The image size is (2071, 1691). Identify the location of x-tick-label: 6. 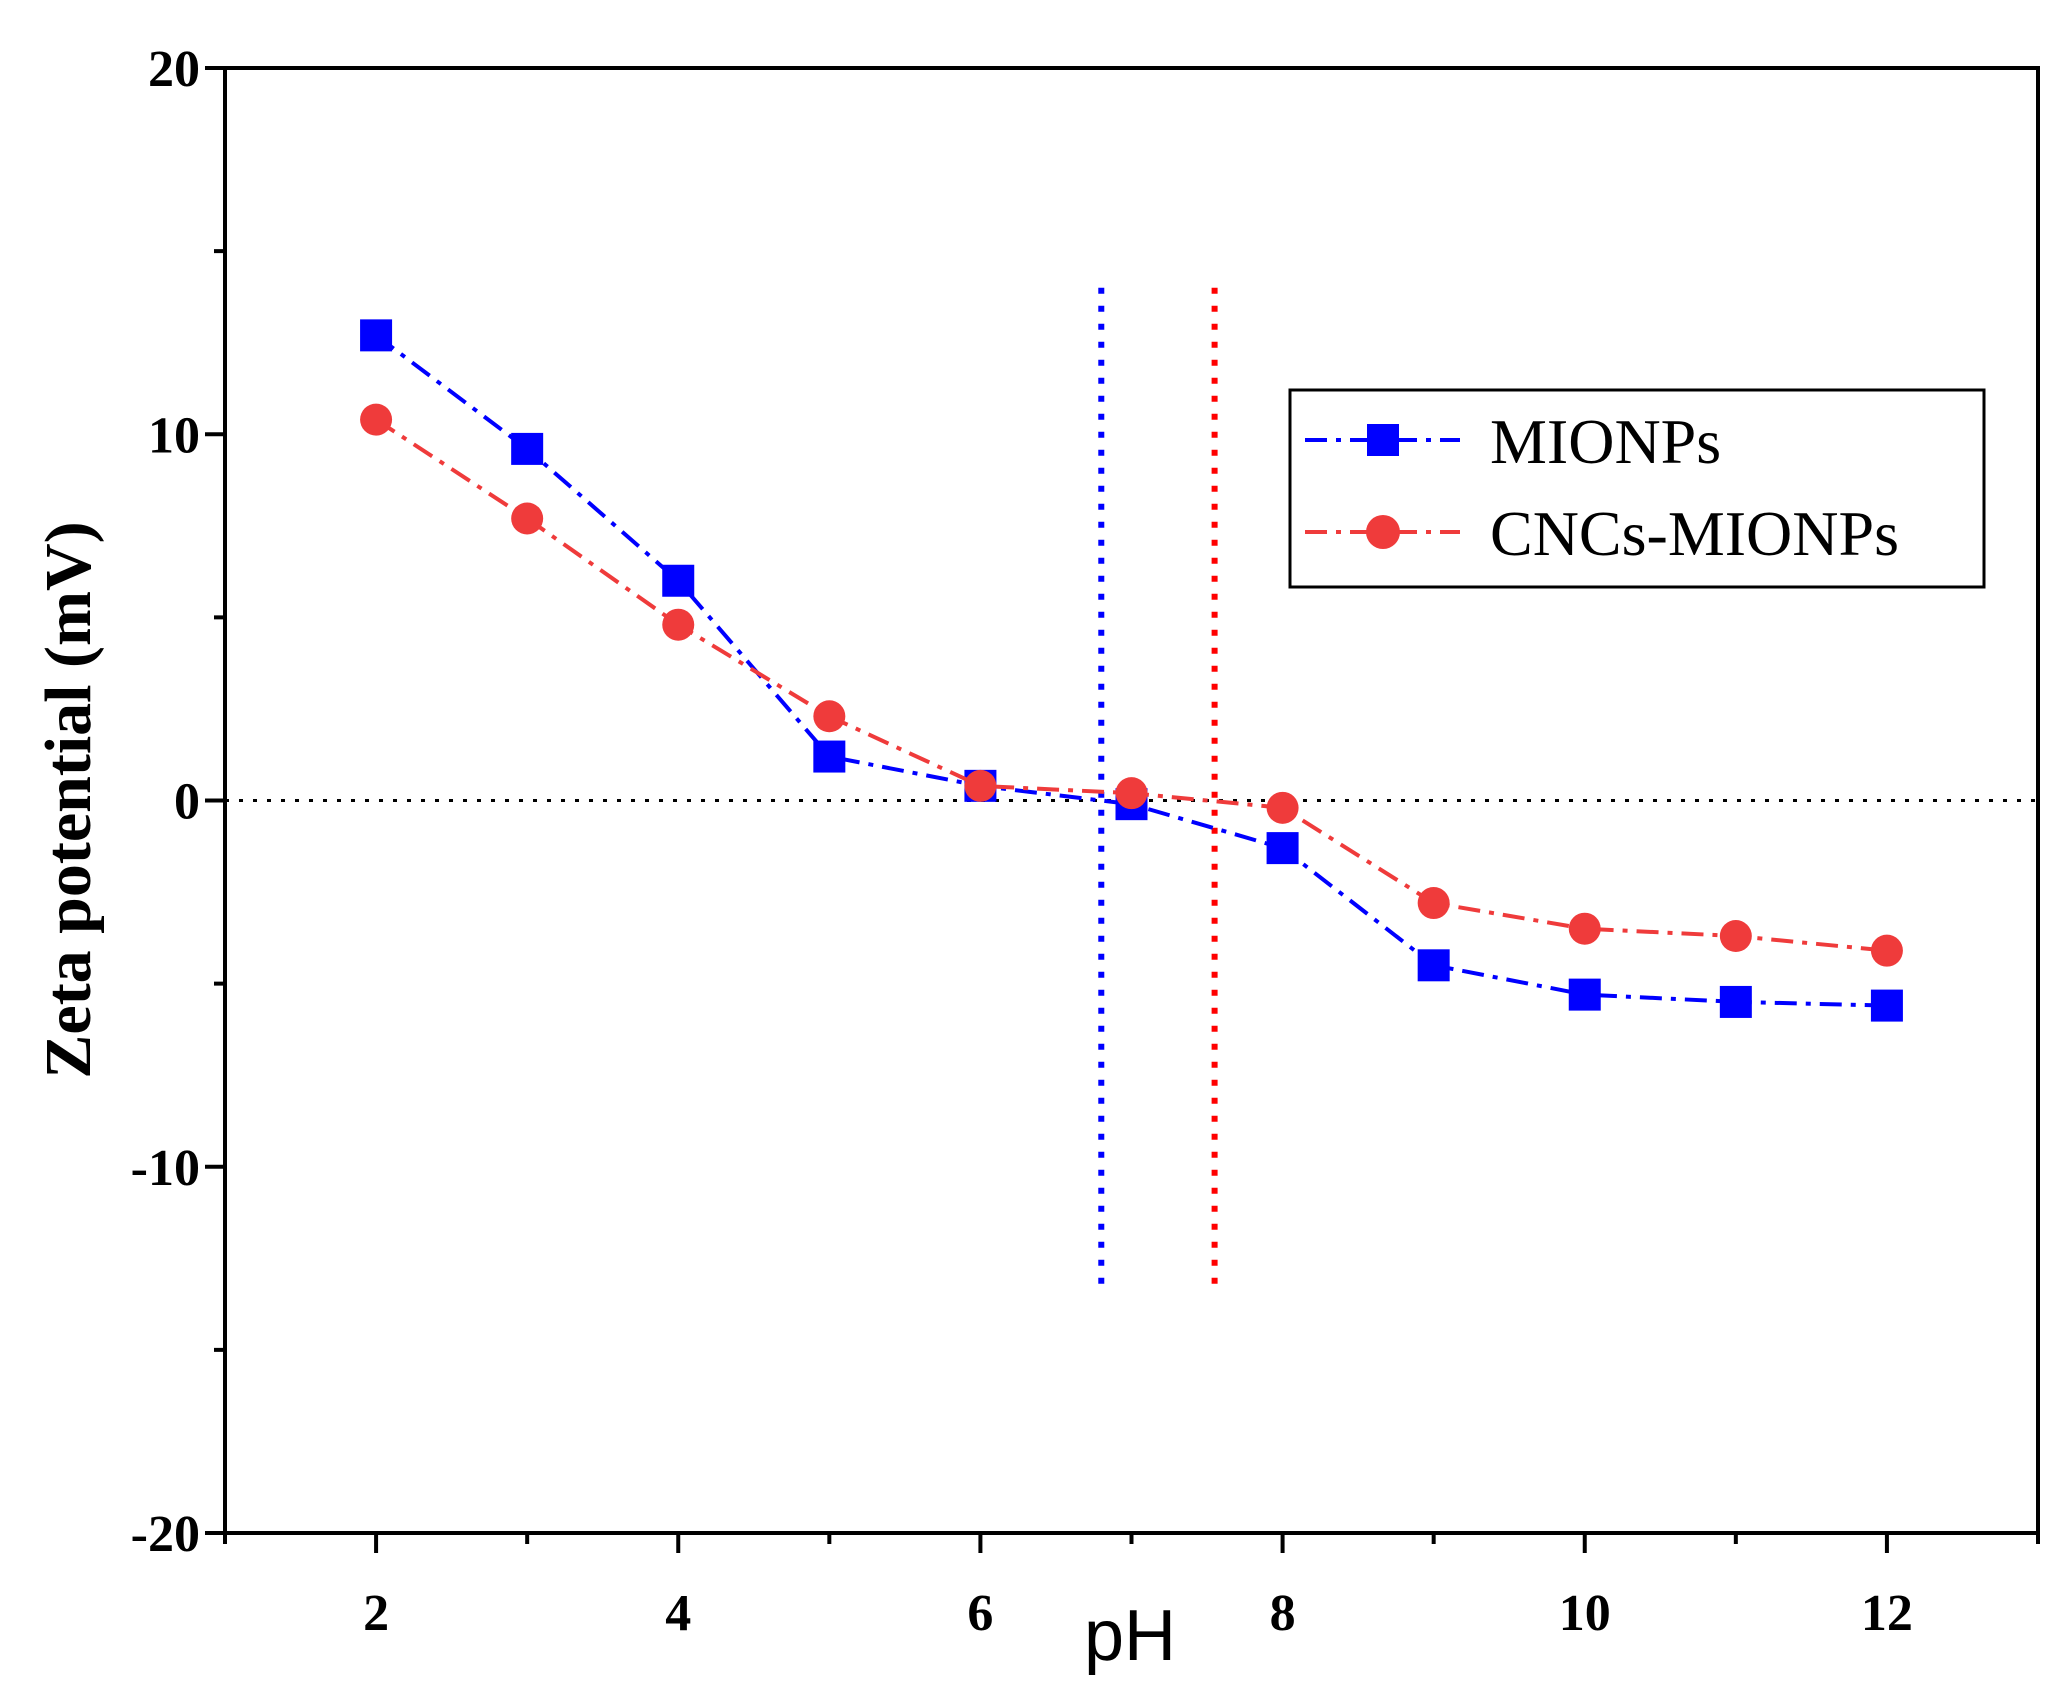
(980, 1613).